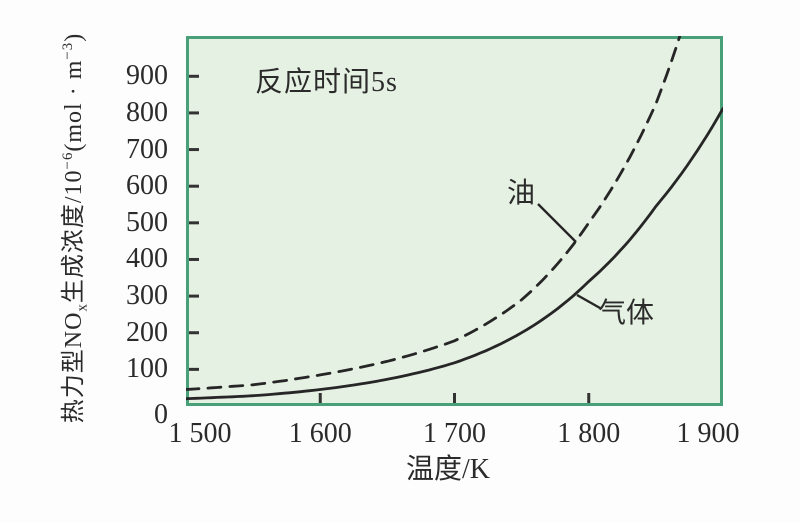  I want to click on gas-pointer-line, so click(588, 301).